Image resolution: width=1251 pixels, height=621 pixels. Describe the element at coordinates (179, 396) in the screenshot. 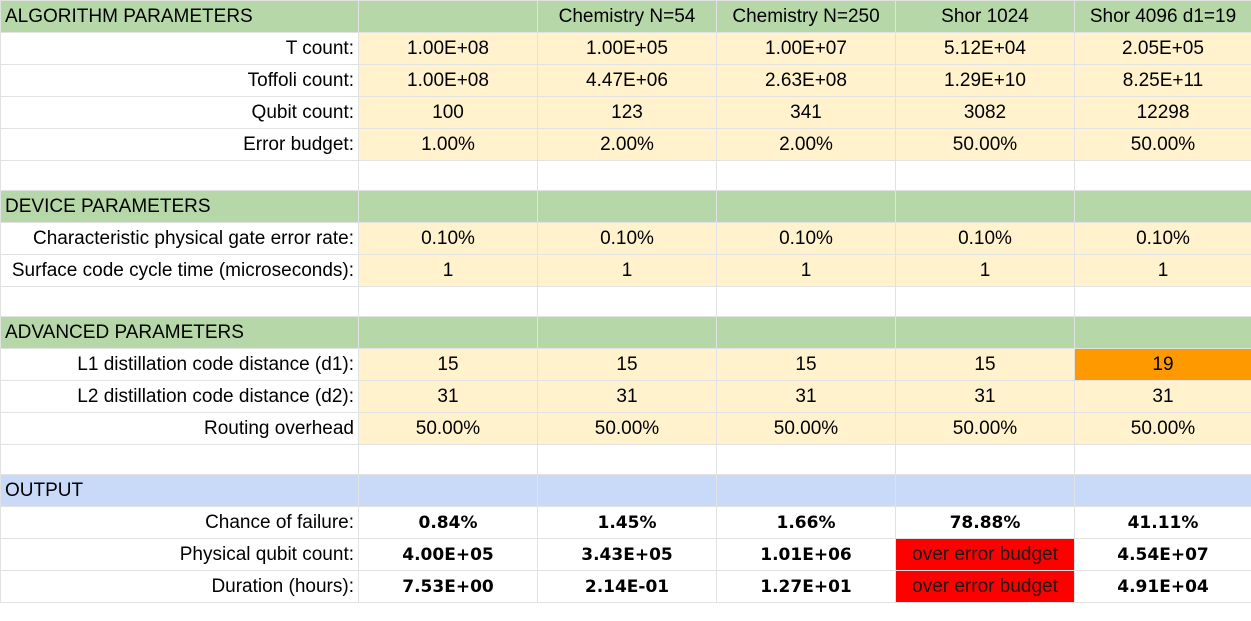

I see `row-label: L2 distillation code distance (d2):` at that location.